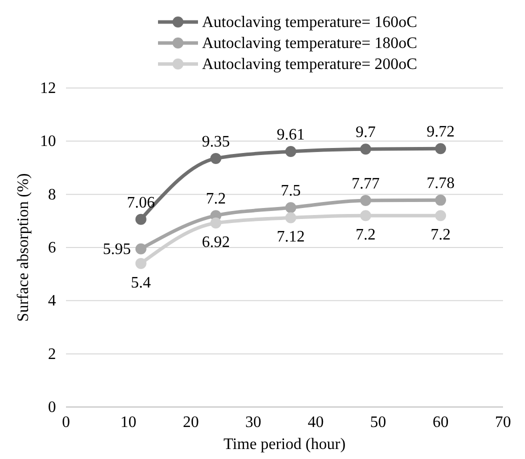  I want to click on data-label: 7.78, so click(440, 183).